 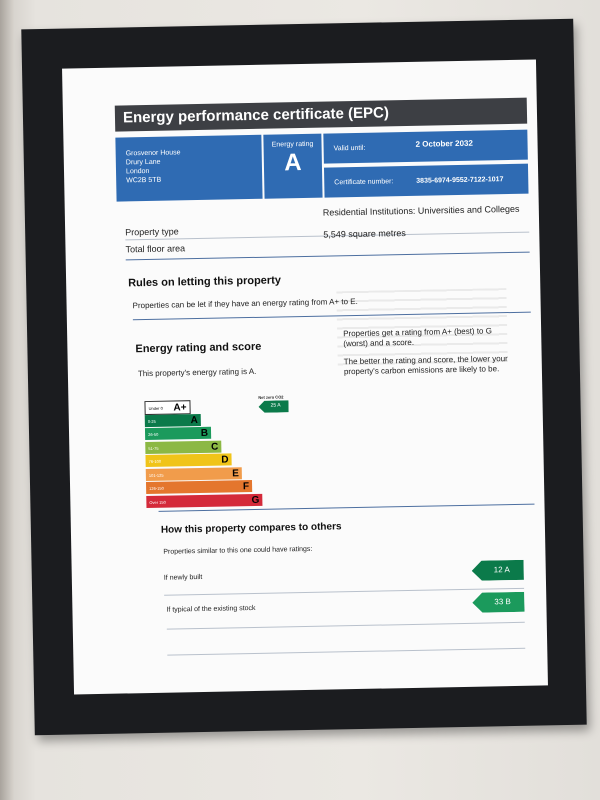 I want to click on scale-band-range: 51-75, so click(x=153, y=448).